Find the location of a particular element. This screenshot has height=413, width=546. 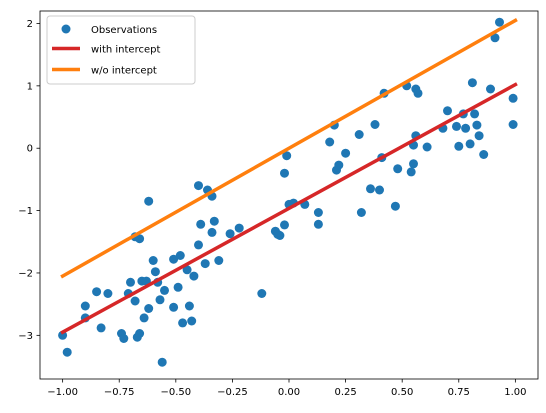

legend-marker-observations is located at coordinates (66, 29).